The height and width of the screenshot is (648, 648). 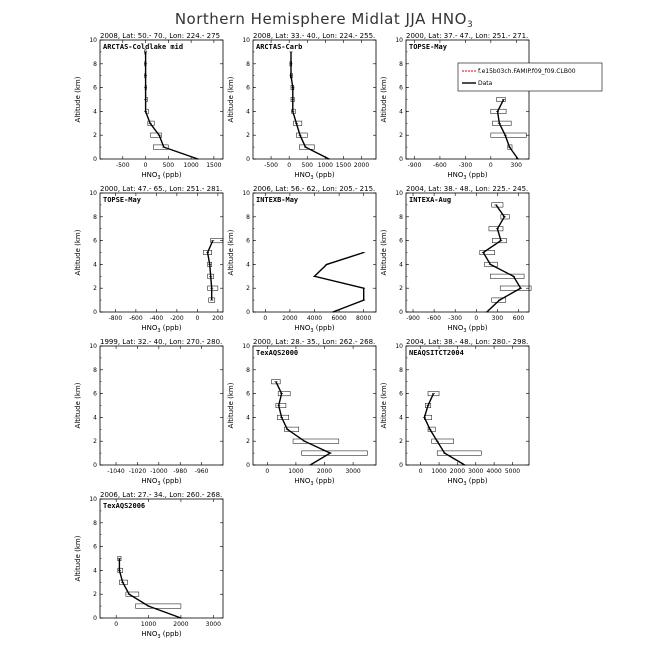 What do you see at coordinates (169, 165) in the screenshot?
I see `x-tick-label: 500` at bounding box center [169, 165].